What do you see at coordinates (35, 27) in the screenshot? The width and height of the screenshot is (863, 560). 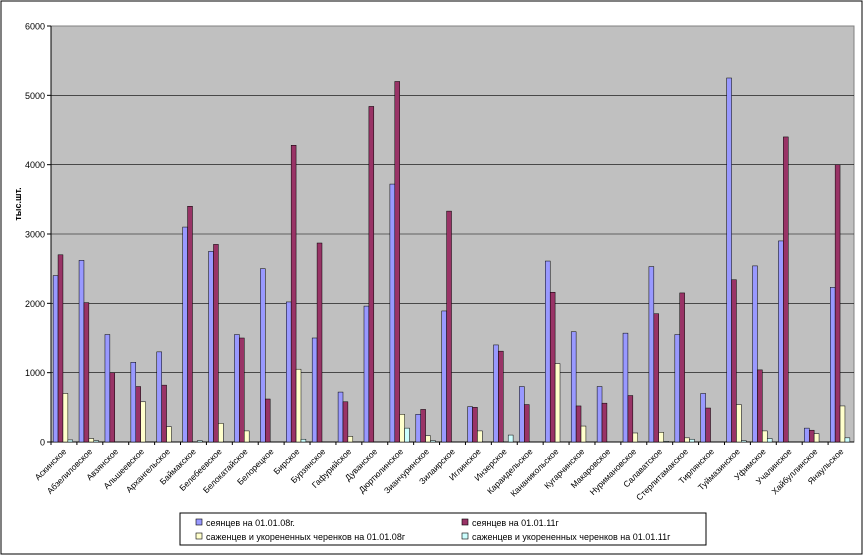 I see `y-tick-label: 6000` at bounding box center [35, 27].